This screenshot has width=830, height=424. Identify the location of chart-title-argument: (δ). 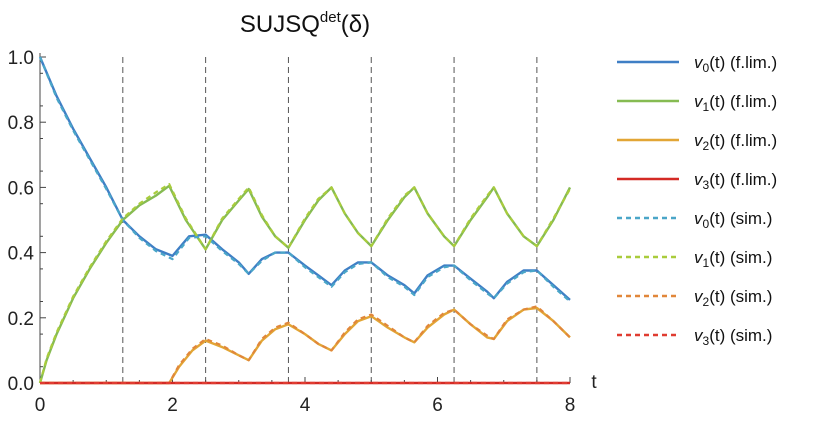
(355, 24).